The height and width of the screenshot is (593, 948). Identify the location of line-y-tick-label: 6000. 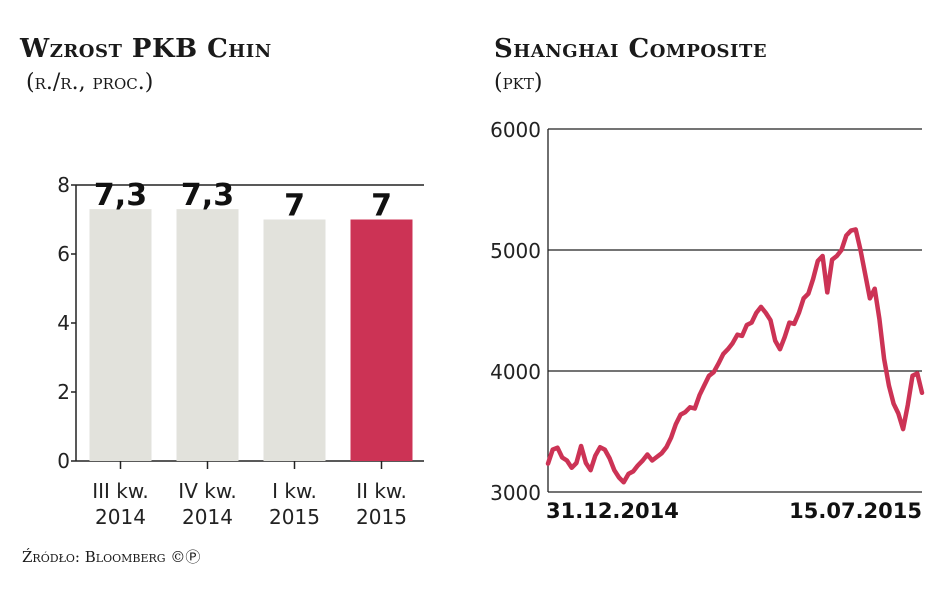
(515, 130).